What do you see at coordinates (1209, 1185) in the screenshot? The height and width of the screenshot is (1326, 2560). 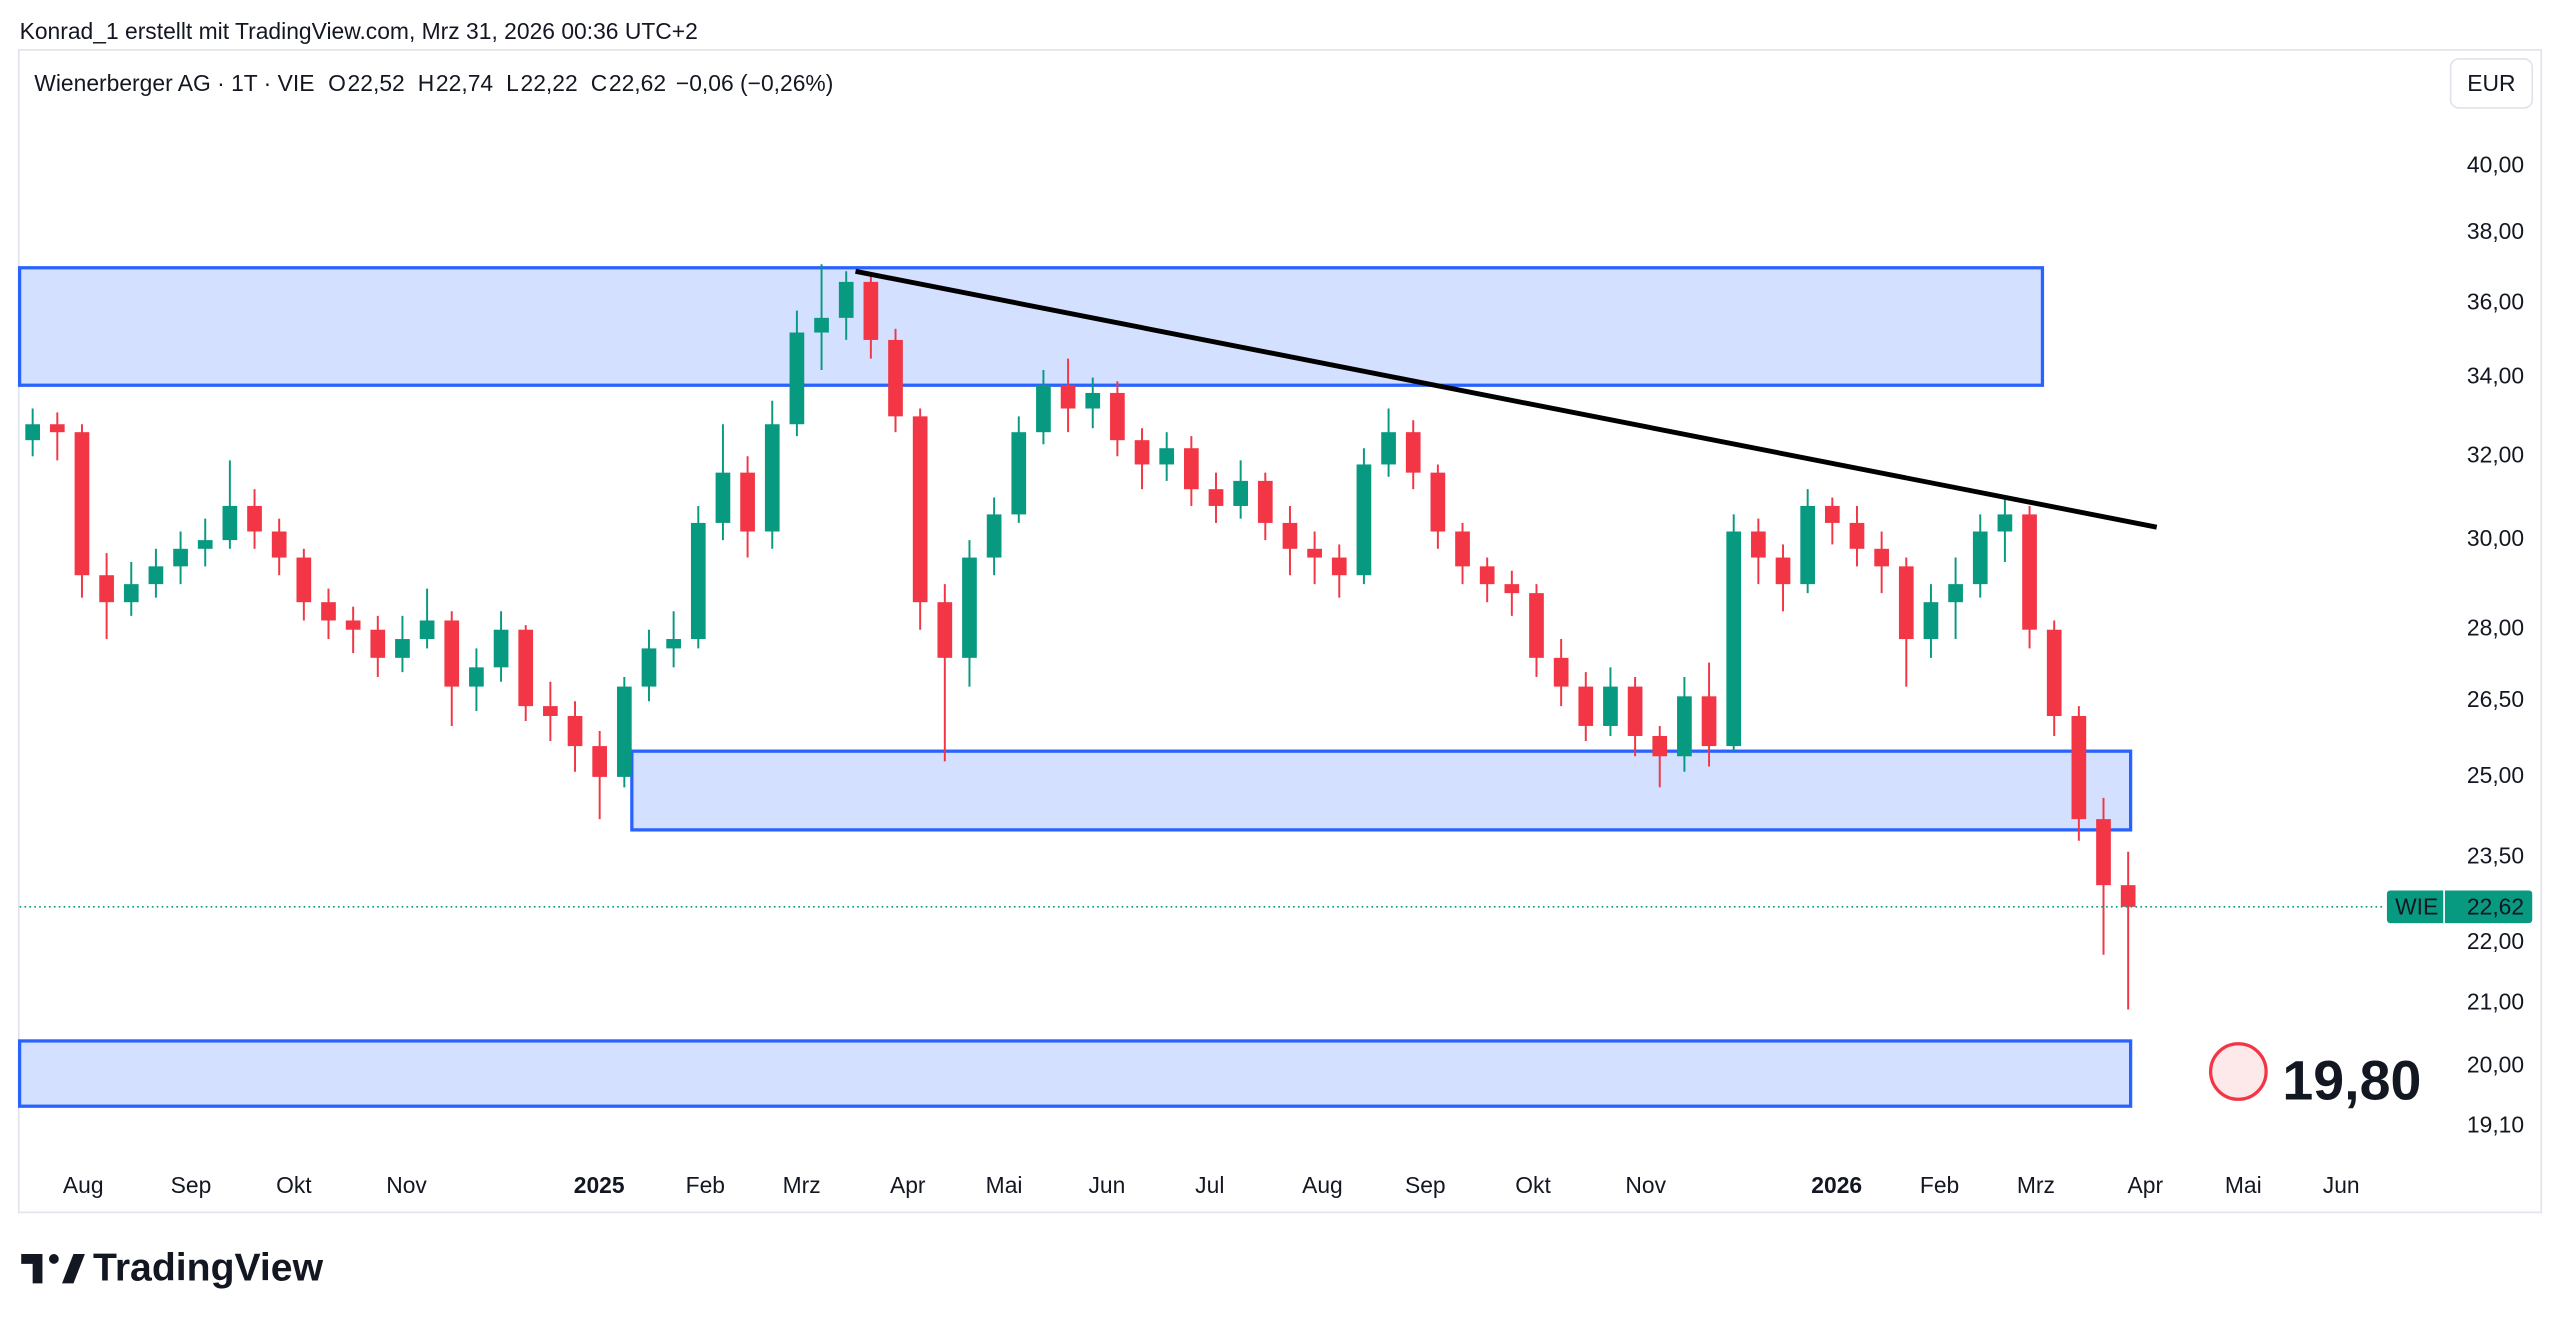 I see `x-tick-label: Jul` at bounding box center [1209, 1185].